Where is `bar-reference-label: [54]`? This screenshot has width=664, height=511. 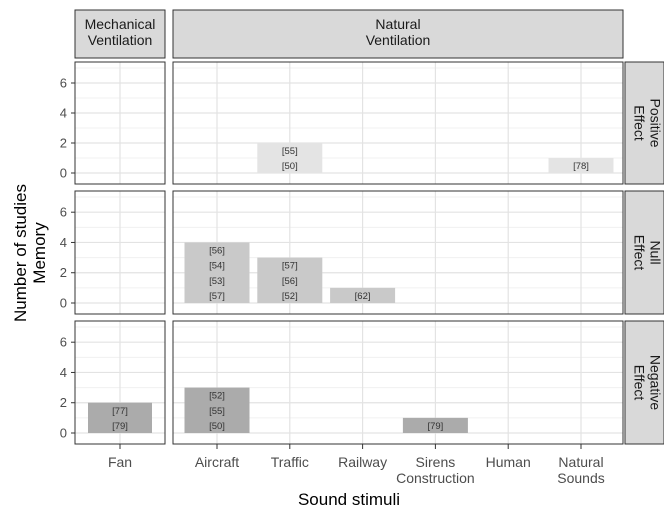 bar-reference-label: [54] is located at coordinates (217, 266).